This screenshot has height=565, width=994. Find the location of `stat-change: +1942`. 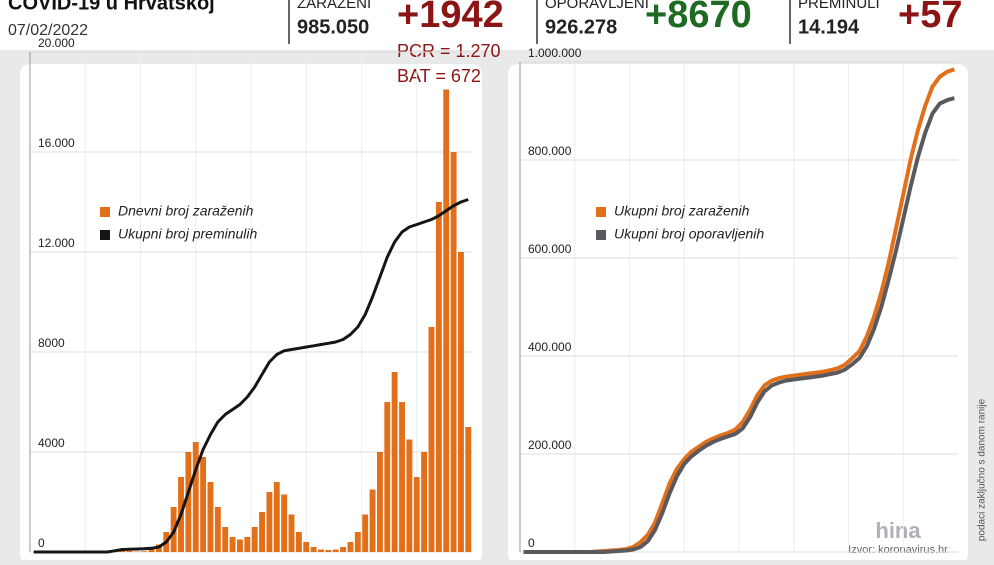

stat-change: +1942 is located at coordinates (450, 18).